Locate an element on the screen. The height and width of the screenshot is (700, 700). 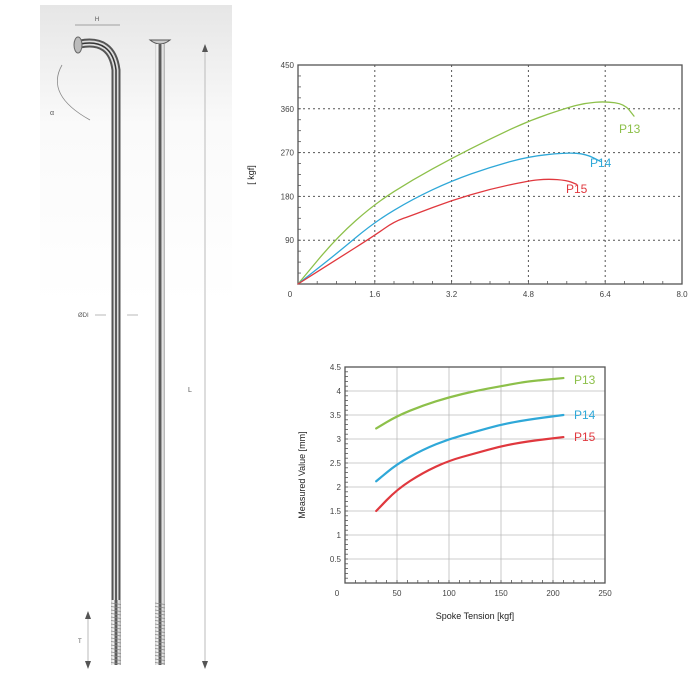
x-tick-label: 4.8 is located at coordinates (529, 294).